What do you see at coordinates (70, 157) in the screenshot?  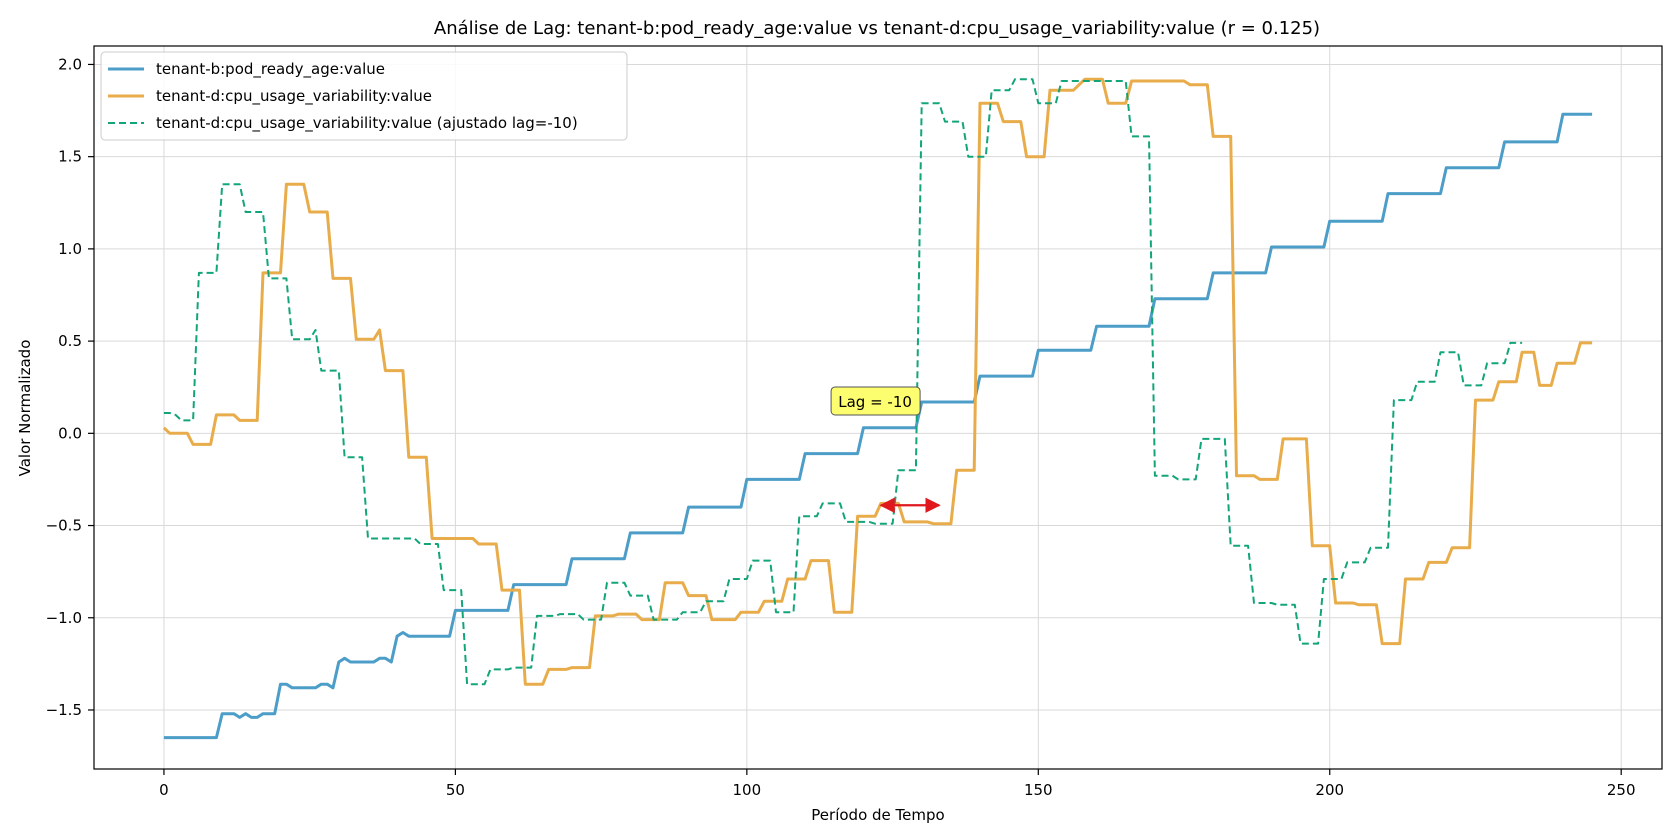 I see `y-tick-label: 1.5` at bounding box center [70, 157].